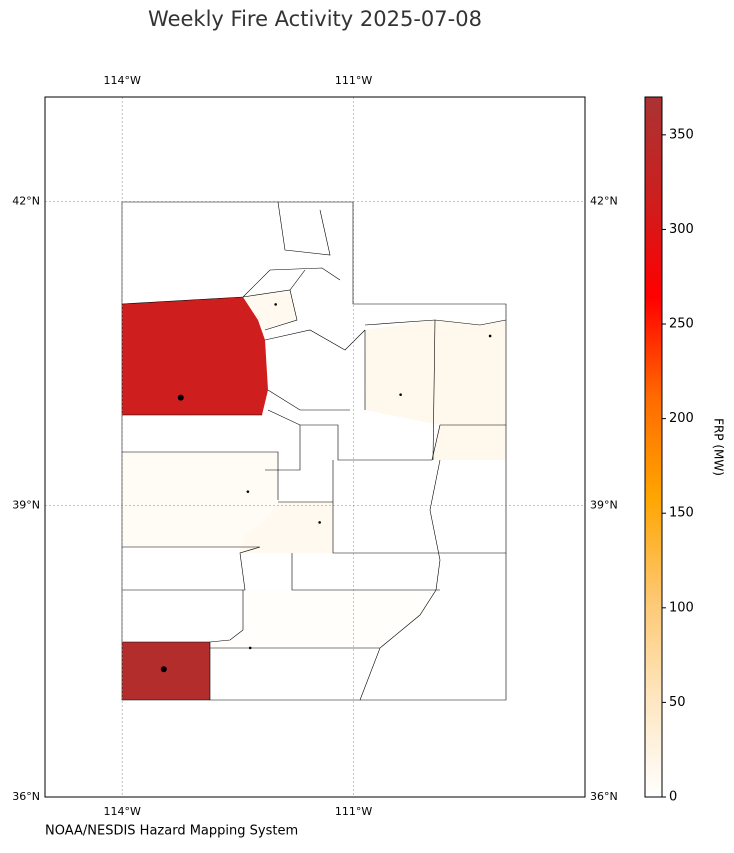 This screenshot has width=734, height=853. What do you see at coordinates (673, 797) in the screenshot?
I see `colorbar-tick-label: 0` at bounding box center [673, 797].